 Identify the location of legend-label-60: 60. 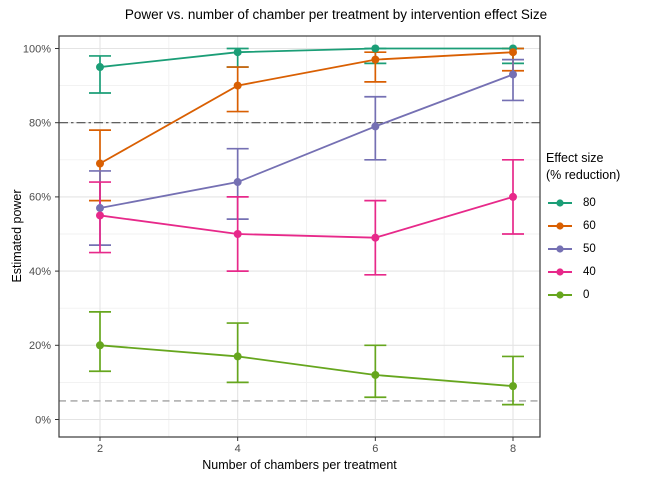
(589, 225).